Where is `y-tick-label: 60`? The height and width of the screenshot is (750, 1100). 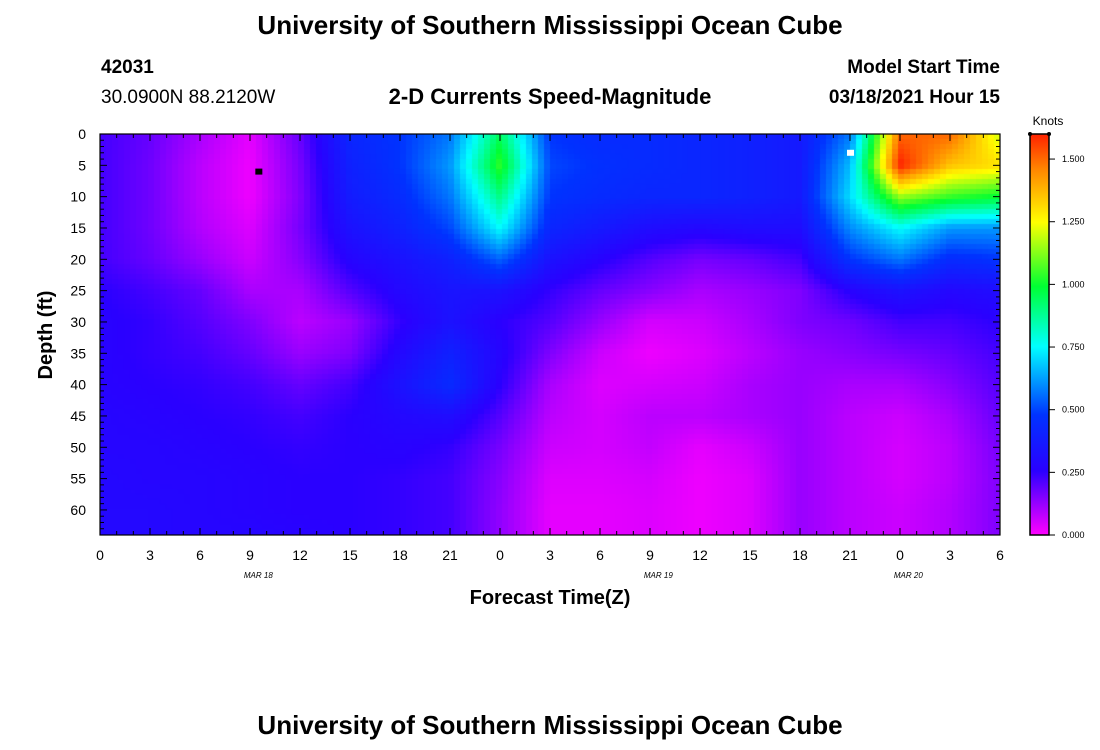
y-tick-label: 60 is located at coordinates (78, 510).